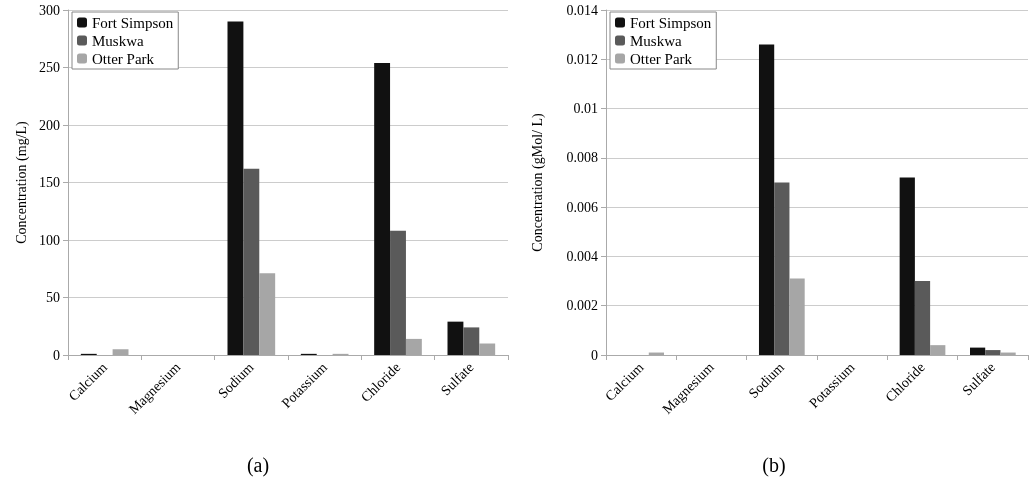 The width and height of the screenshot is (1032, 494). Describe the element at coordinates (49, 125) in the screenshot. I see `y-tick-label: 200` at that location.